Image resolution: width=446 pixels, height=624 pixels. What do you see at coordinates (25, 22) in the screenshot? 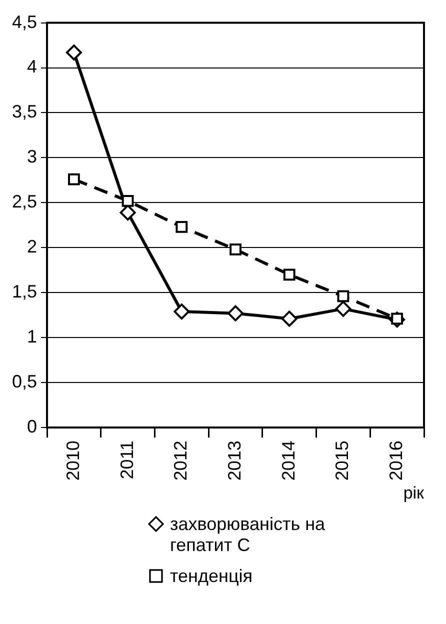
I see `y-tick-label: 4,5` at bounding box center [25, 22].